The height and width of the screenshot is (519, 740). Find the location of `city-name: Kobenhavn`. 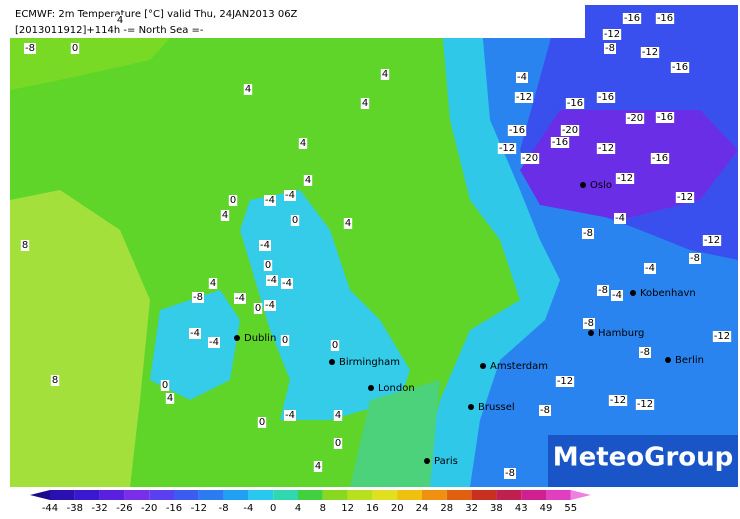

city-name: Kobenhavn is located at coordinates (668, 293).